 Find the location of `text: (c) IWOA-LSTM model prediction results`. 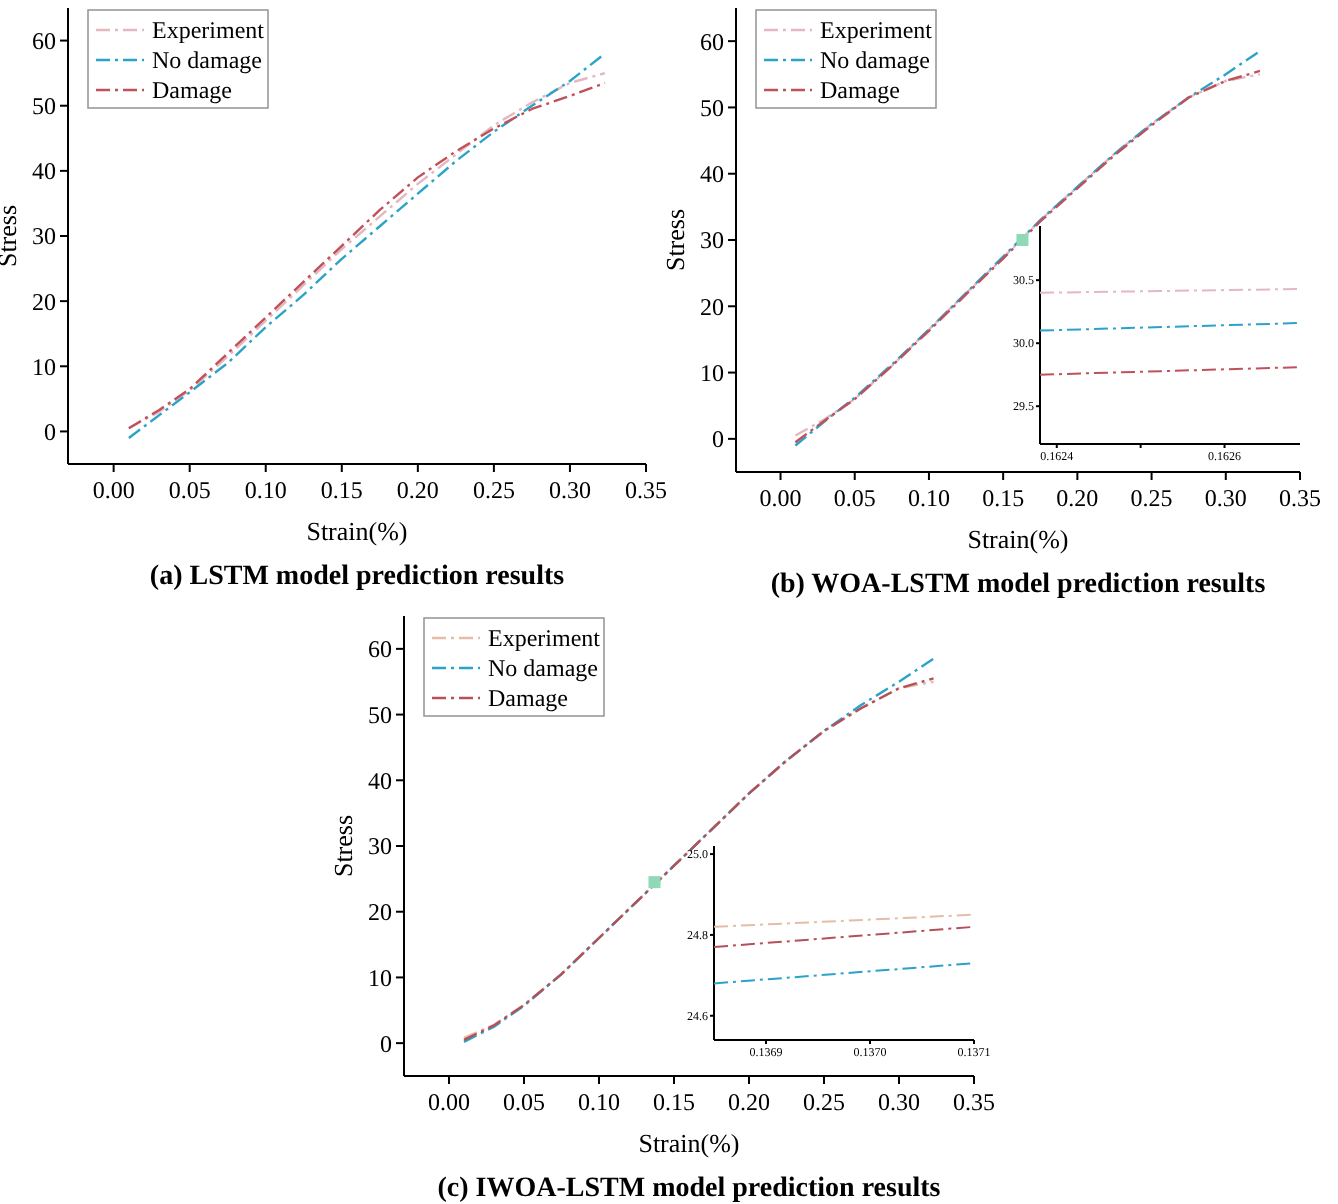

text: (c) IWOA-LSTM model prediction results is located at coordinates (689, 1189).